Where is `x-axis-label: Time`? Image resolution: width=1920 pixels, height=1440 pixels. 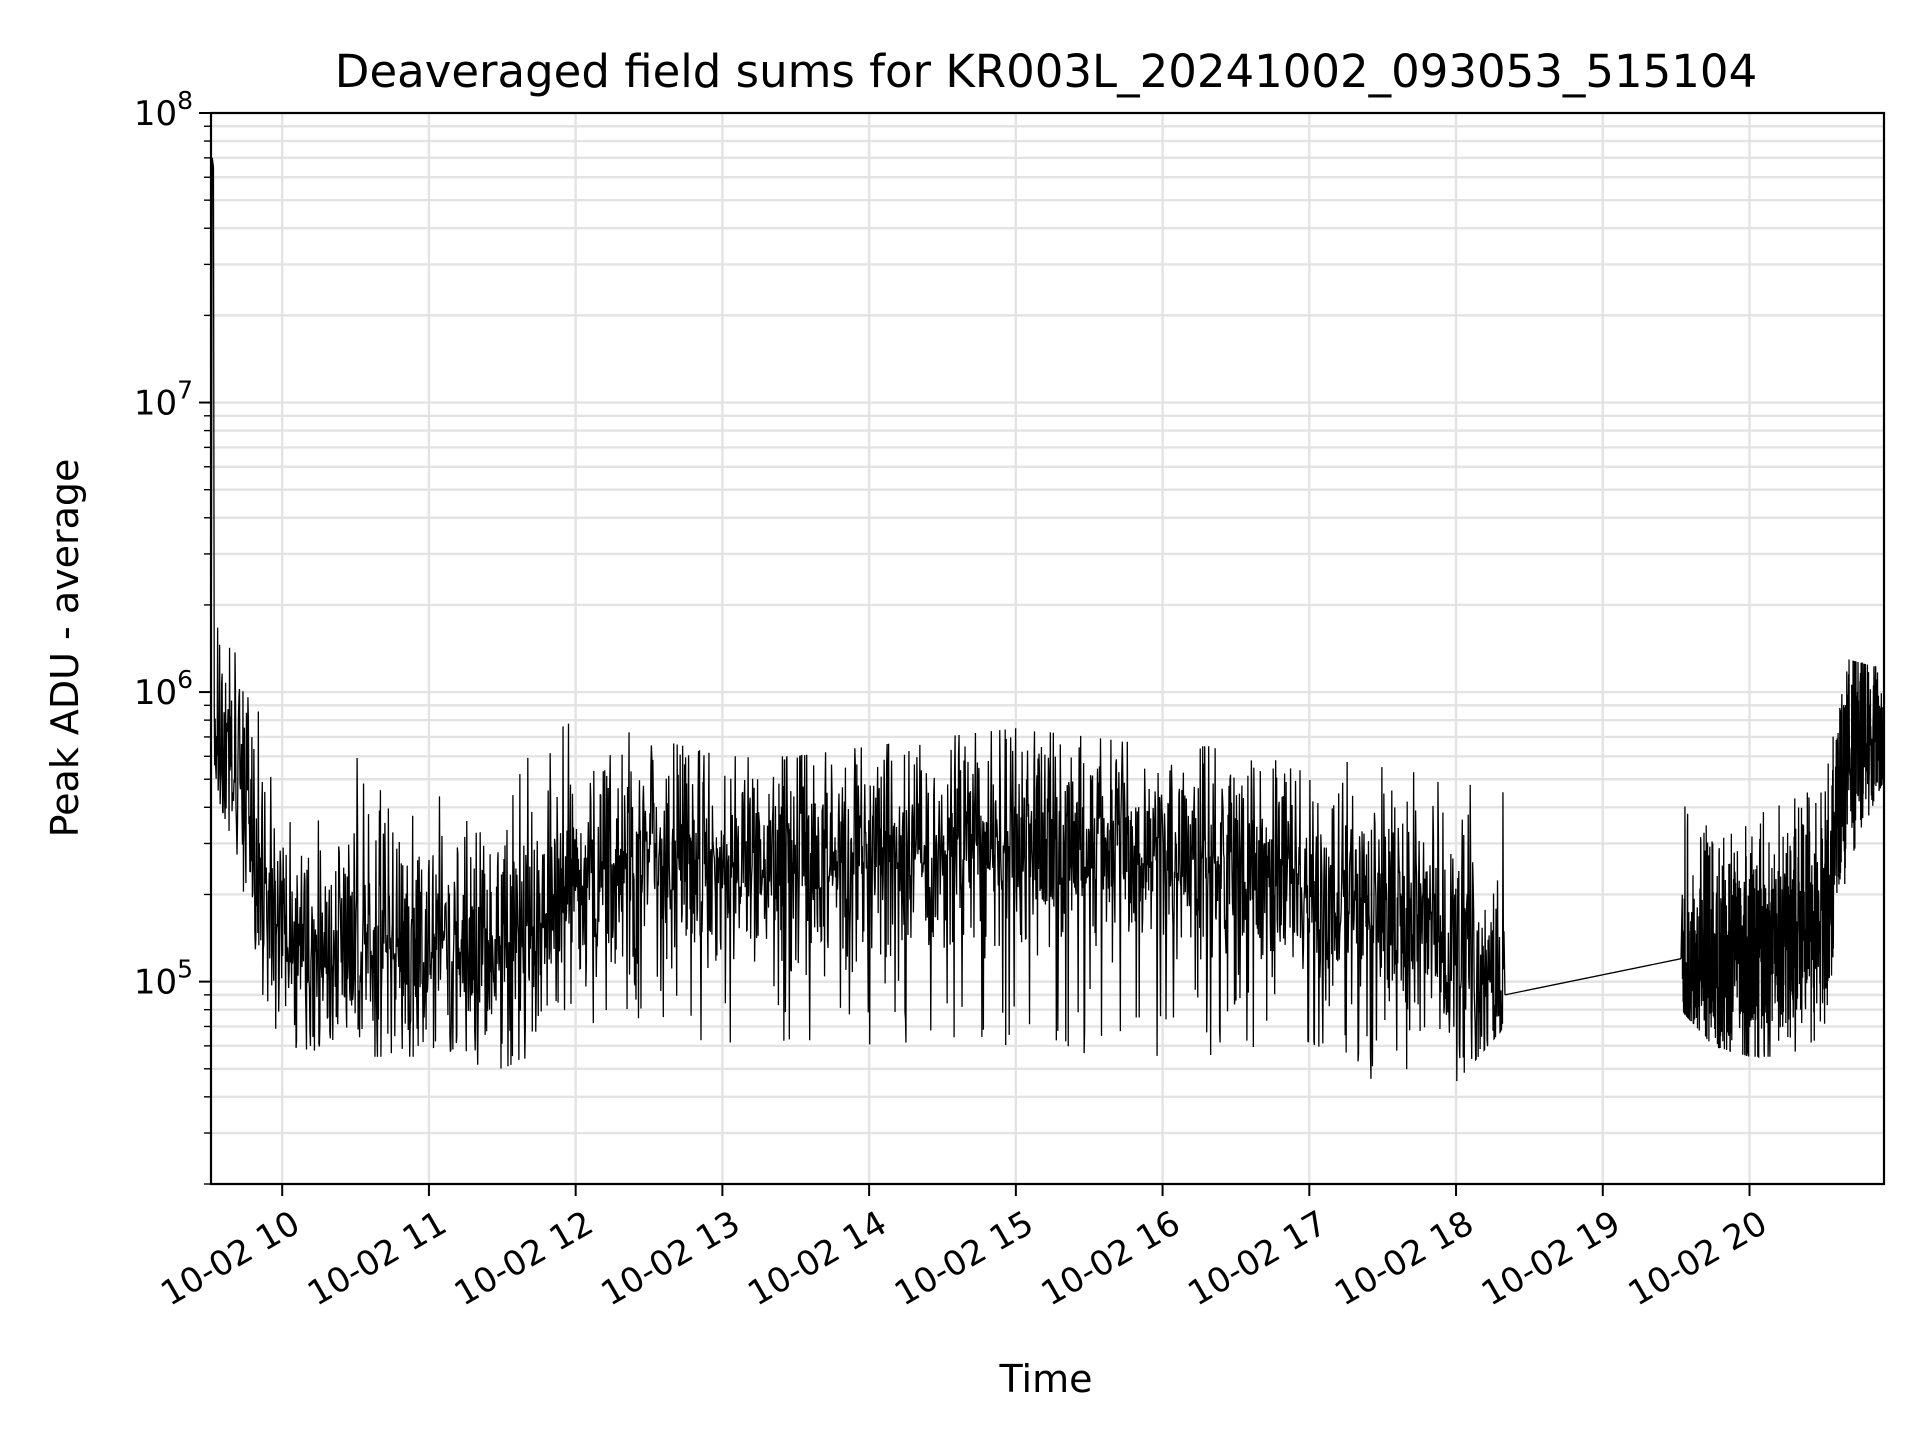 x-axis-label: Time is located at coordinates (1046, 1379).